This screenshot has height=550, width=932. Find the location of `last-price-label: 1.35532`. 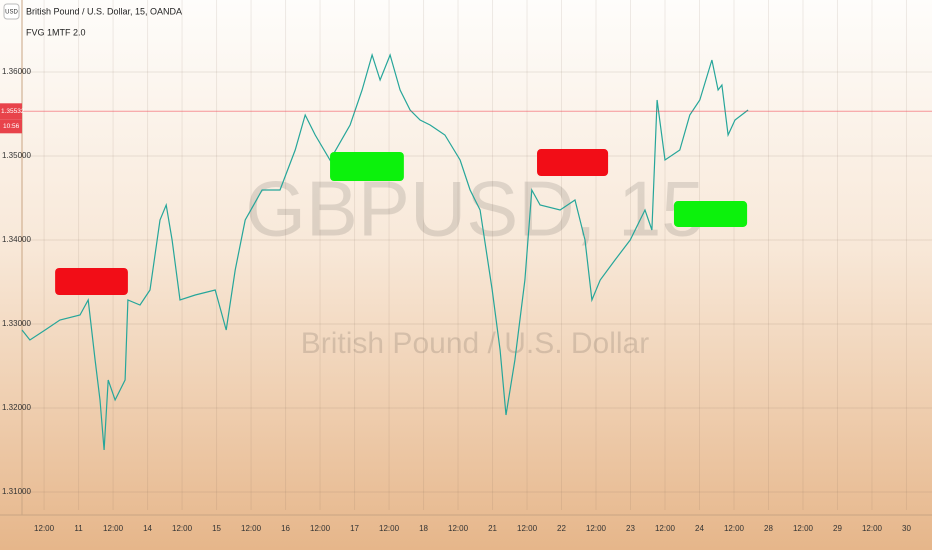

last-price-label: 1.35532 is located at coordinates (13, 111).